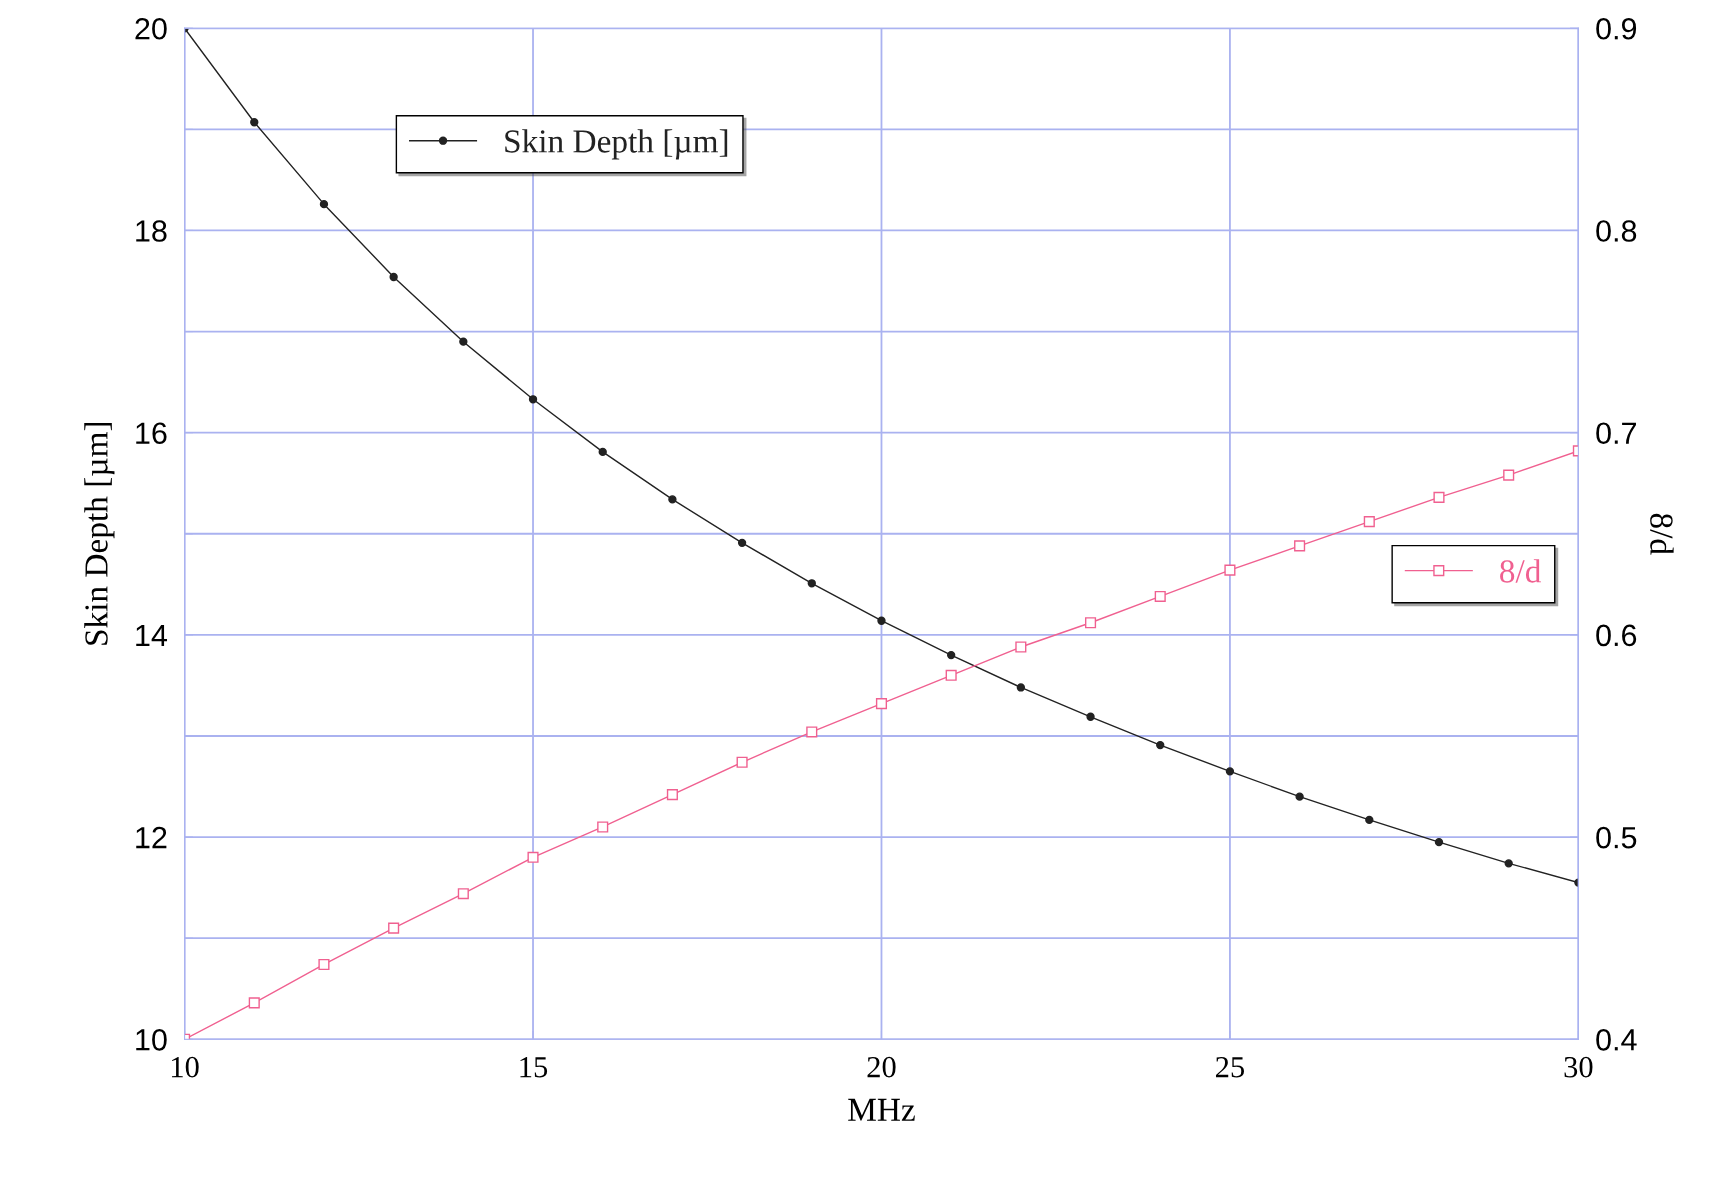 The image size is (1725, 1177). Describe the element at coordinates (151, 837) in the screenshot. I see `y-tick-label: 12` at that location.